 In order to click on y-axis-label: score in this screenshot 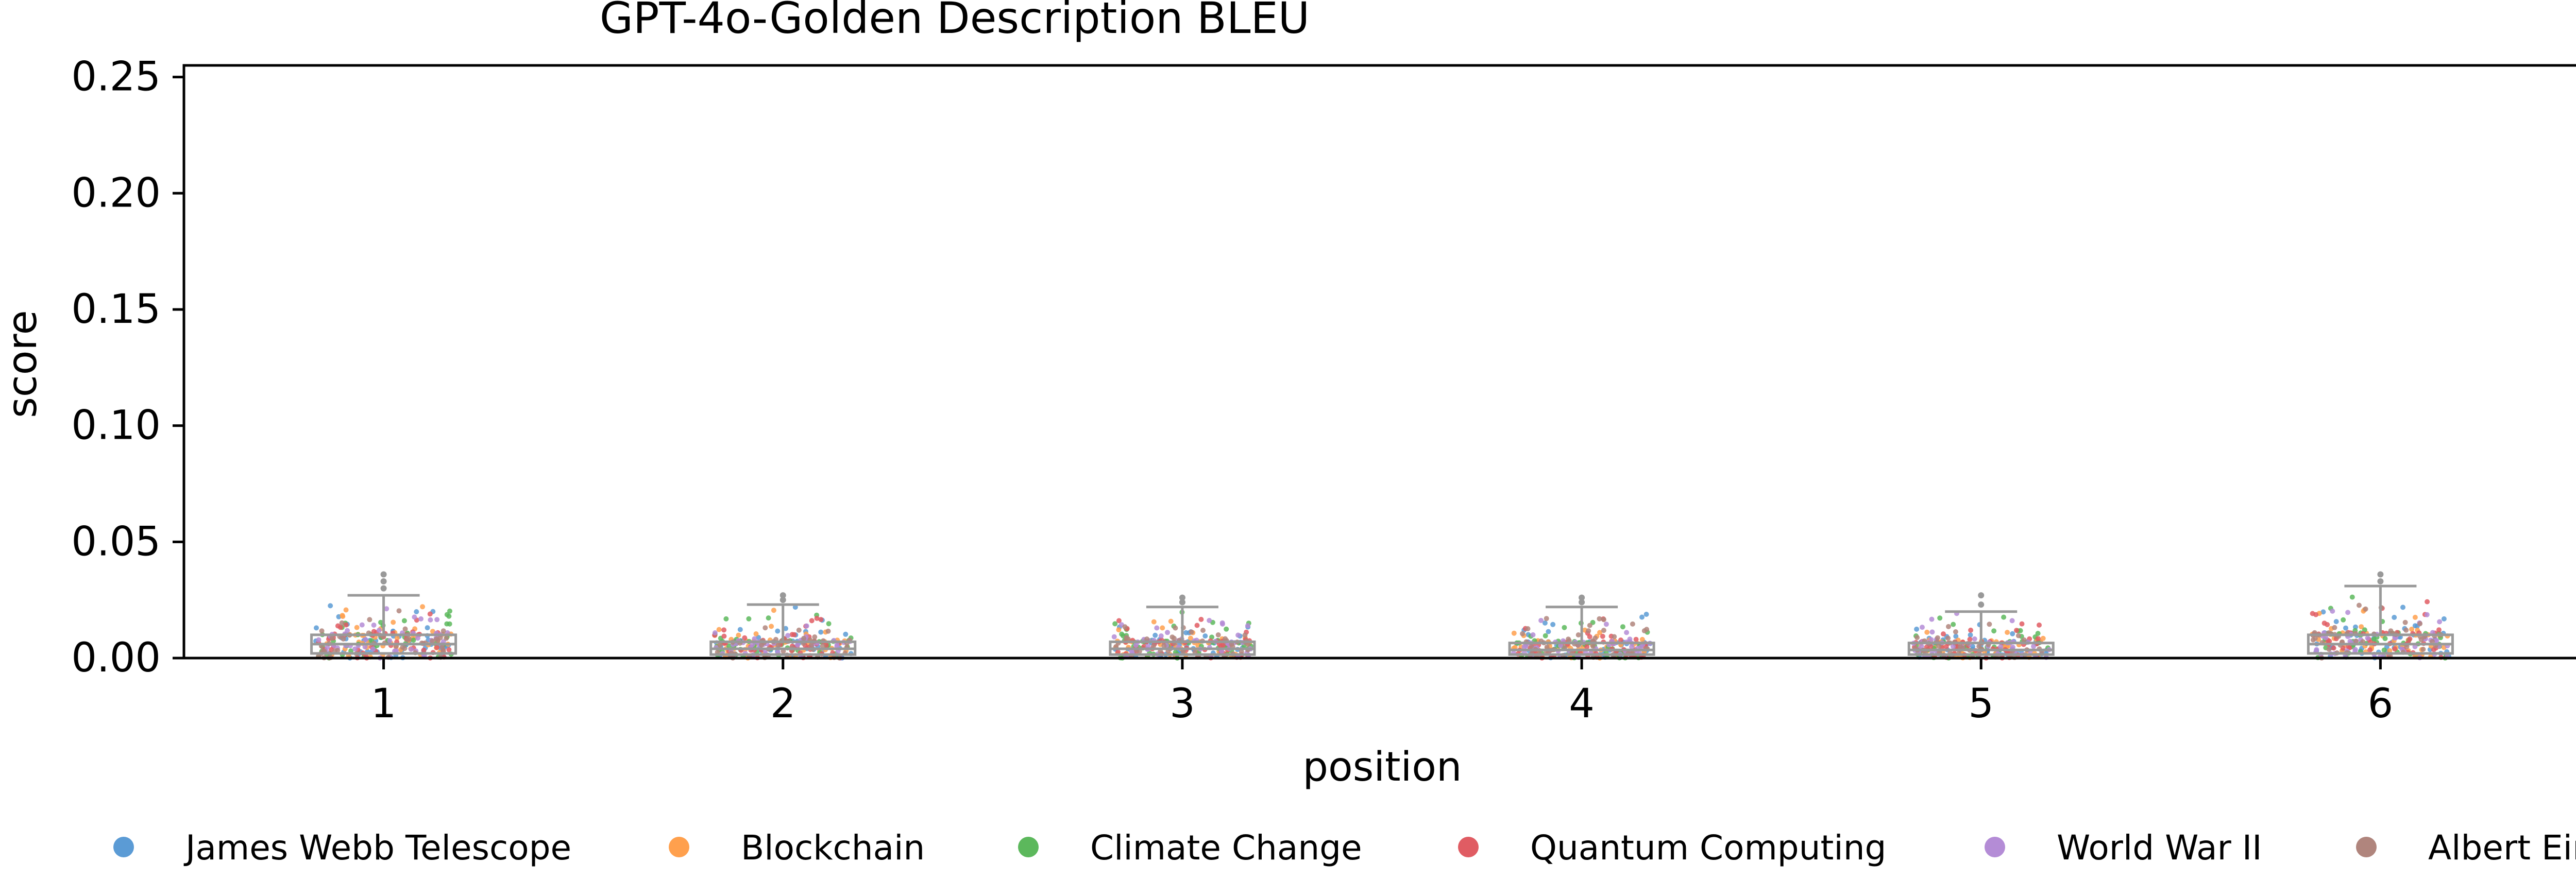, I will do `click(23, 364)`.